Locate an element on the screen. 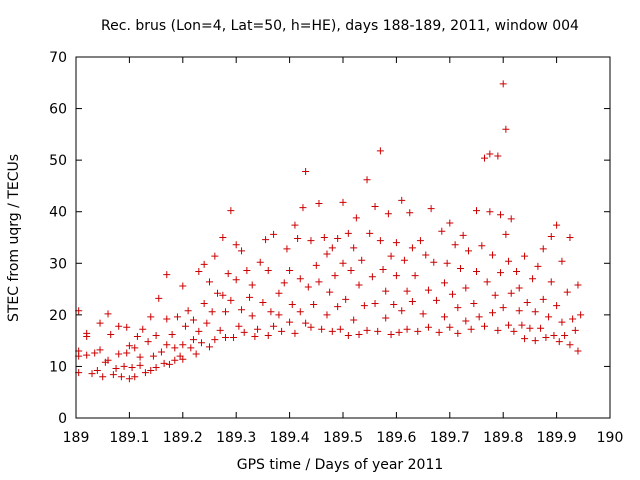 The image size is (640, 480). x-tick-label: 189.3 is located at coordinates (236, 438).